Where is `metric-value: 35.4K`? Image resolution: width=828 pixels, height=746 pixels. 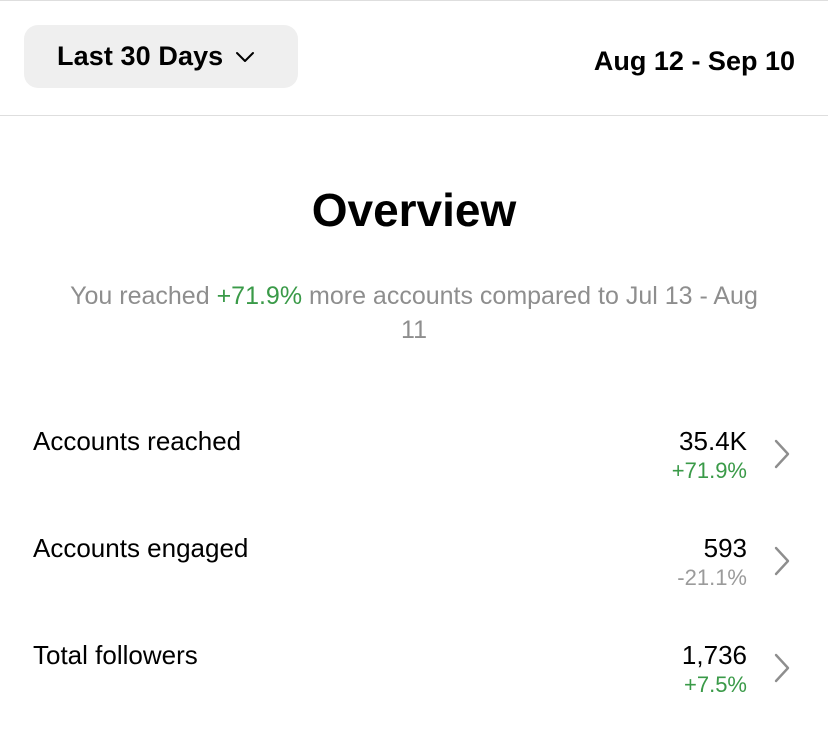 metric-value: 35.4K is located at coordinates (713, 441).